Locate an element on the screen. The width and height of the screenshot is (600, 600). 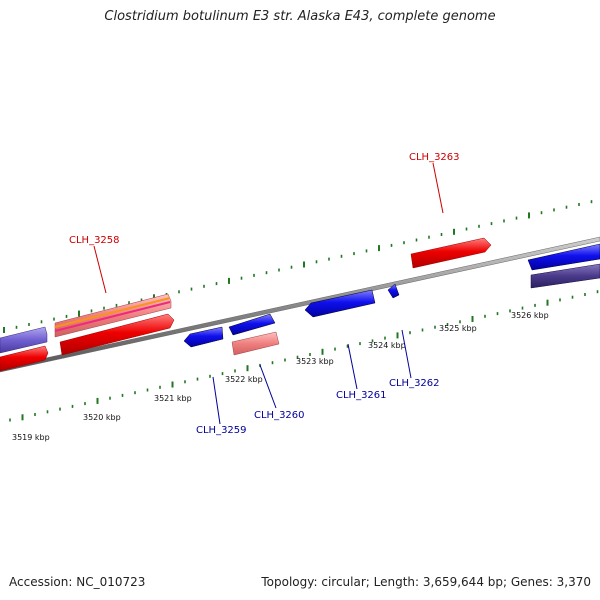
gene-CLH_3260-pink is located at coordinates (255, 343).